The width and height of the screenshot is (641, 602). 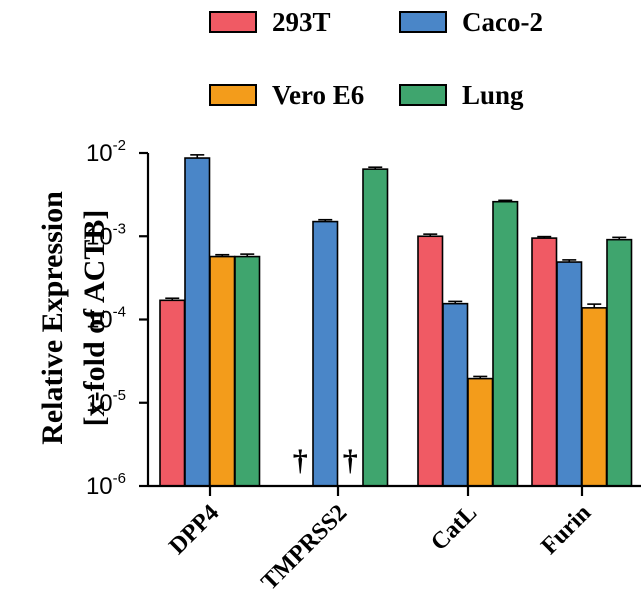 I want to click on legend-item-caco-2: Caco-2, so click(x=471, y=22).